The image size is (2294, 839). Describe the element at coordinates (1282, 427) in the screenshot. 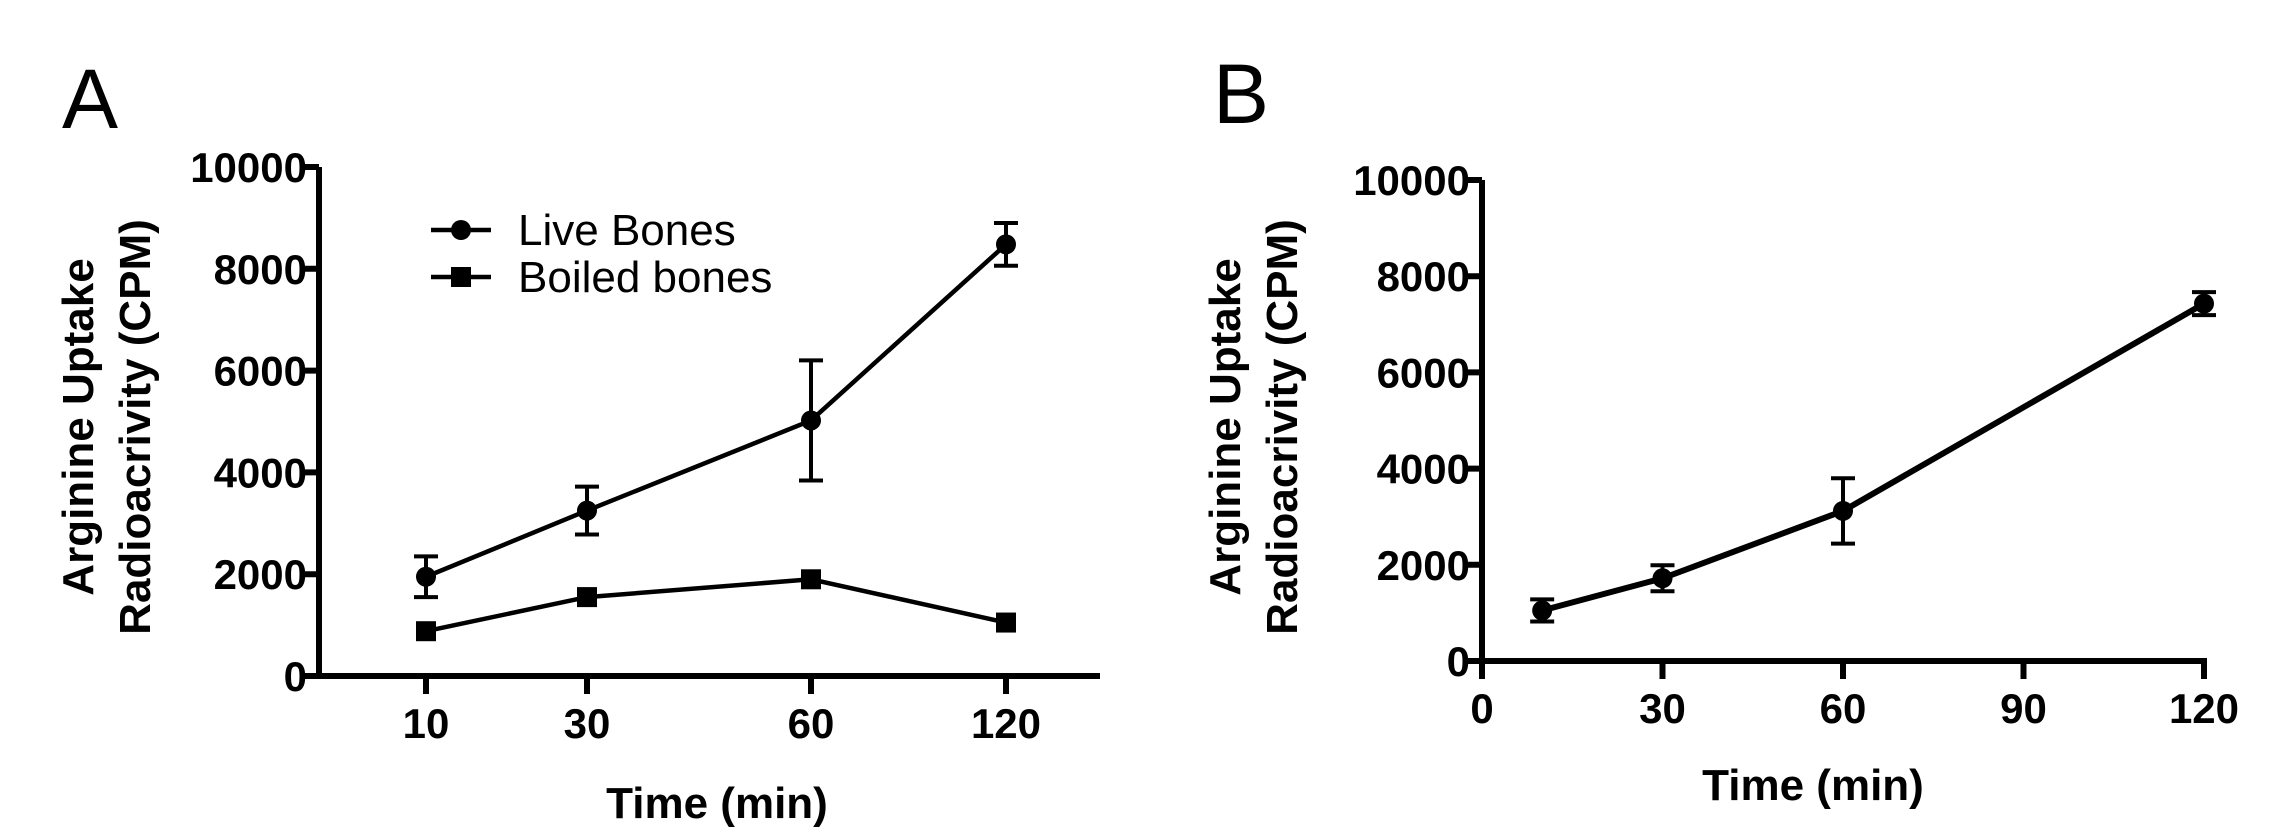

I see `panel-b-y-axis-title-line2: Radioacrivity (CPM)` at that location.